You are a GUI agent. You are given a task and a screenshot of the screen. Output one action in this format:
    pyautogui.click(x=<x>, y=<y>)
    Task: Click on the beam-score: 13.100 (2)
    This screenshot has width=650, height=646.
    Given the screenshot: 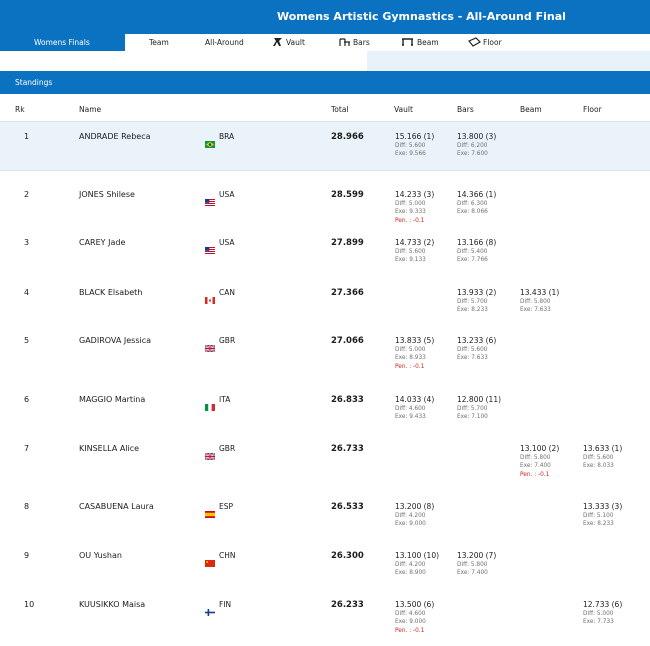 What is the action you would take?
    pyautogui.click(x=540, y=448)
    